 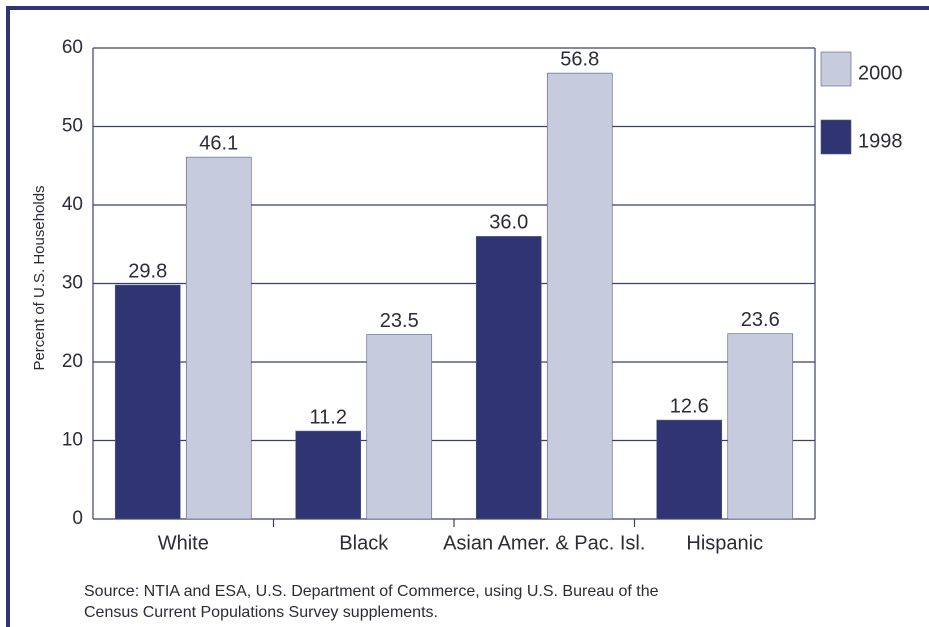 I want to click on value-label: 23.5, so click(x=399, y=321).